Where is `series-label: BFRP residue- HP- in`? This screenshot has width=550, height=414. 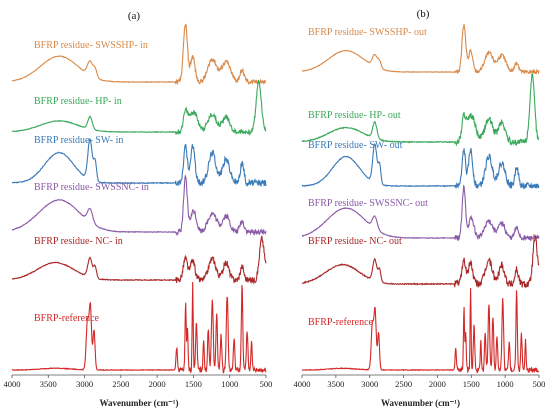
series-label: BFRP residue- HP- in is located at coordinates (78, 101).